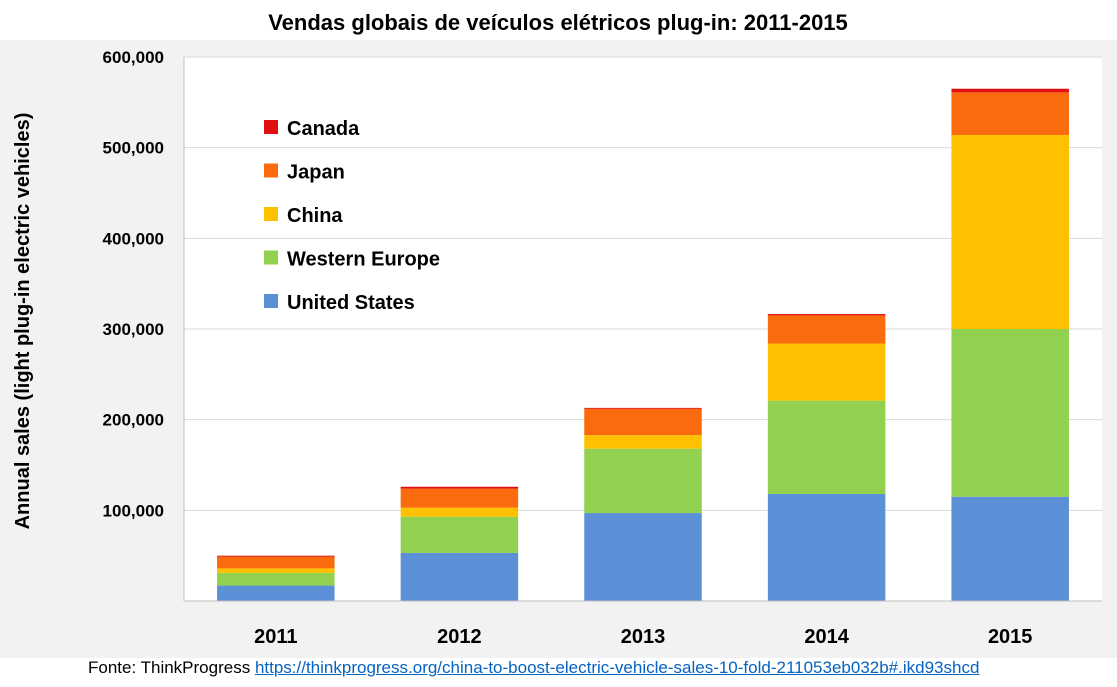 The height and width of the screenshot is (687, 1117). I want to click on x-tick-label: 2013, so click(643, 637).